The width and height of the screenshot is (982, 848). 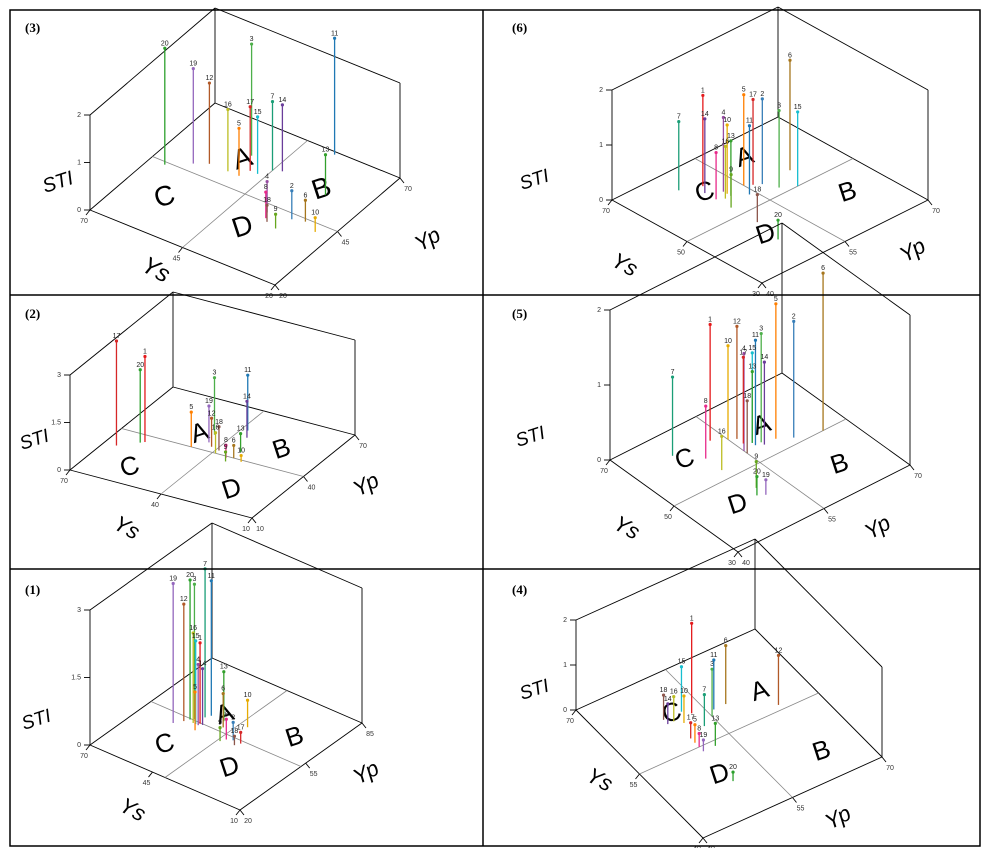 What do you see at coordinates (697, 847) in the screenshot?
I see `x-tick-label: 40` at bounding box center [697, 847].